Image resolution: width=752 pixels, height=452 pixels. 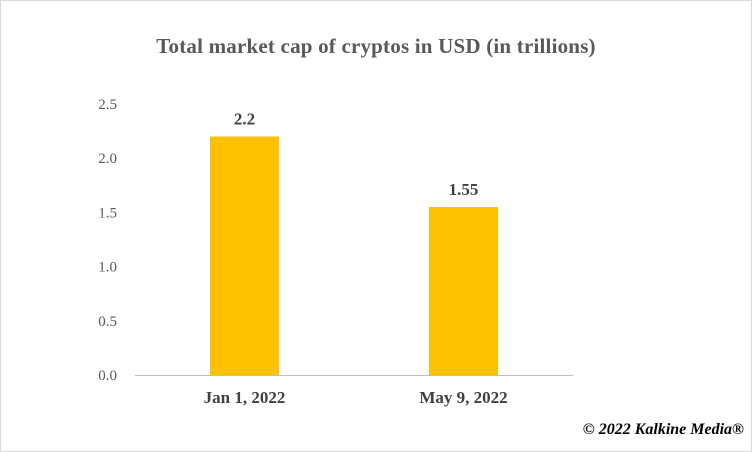 What do you see at coordinates (463, 397) in the screenshot?
I see `x-tick-label: May 9, 2022` at bounding box center [463, 397].